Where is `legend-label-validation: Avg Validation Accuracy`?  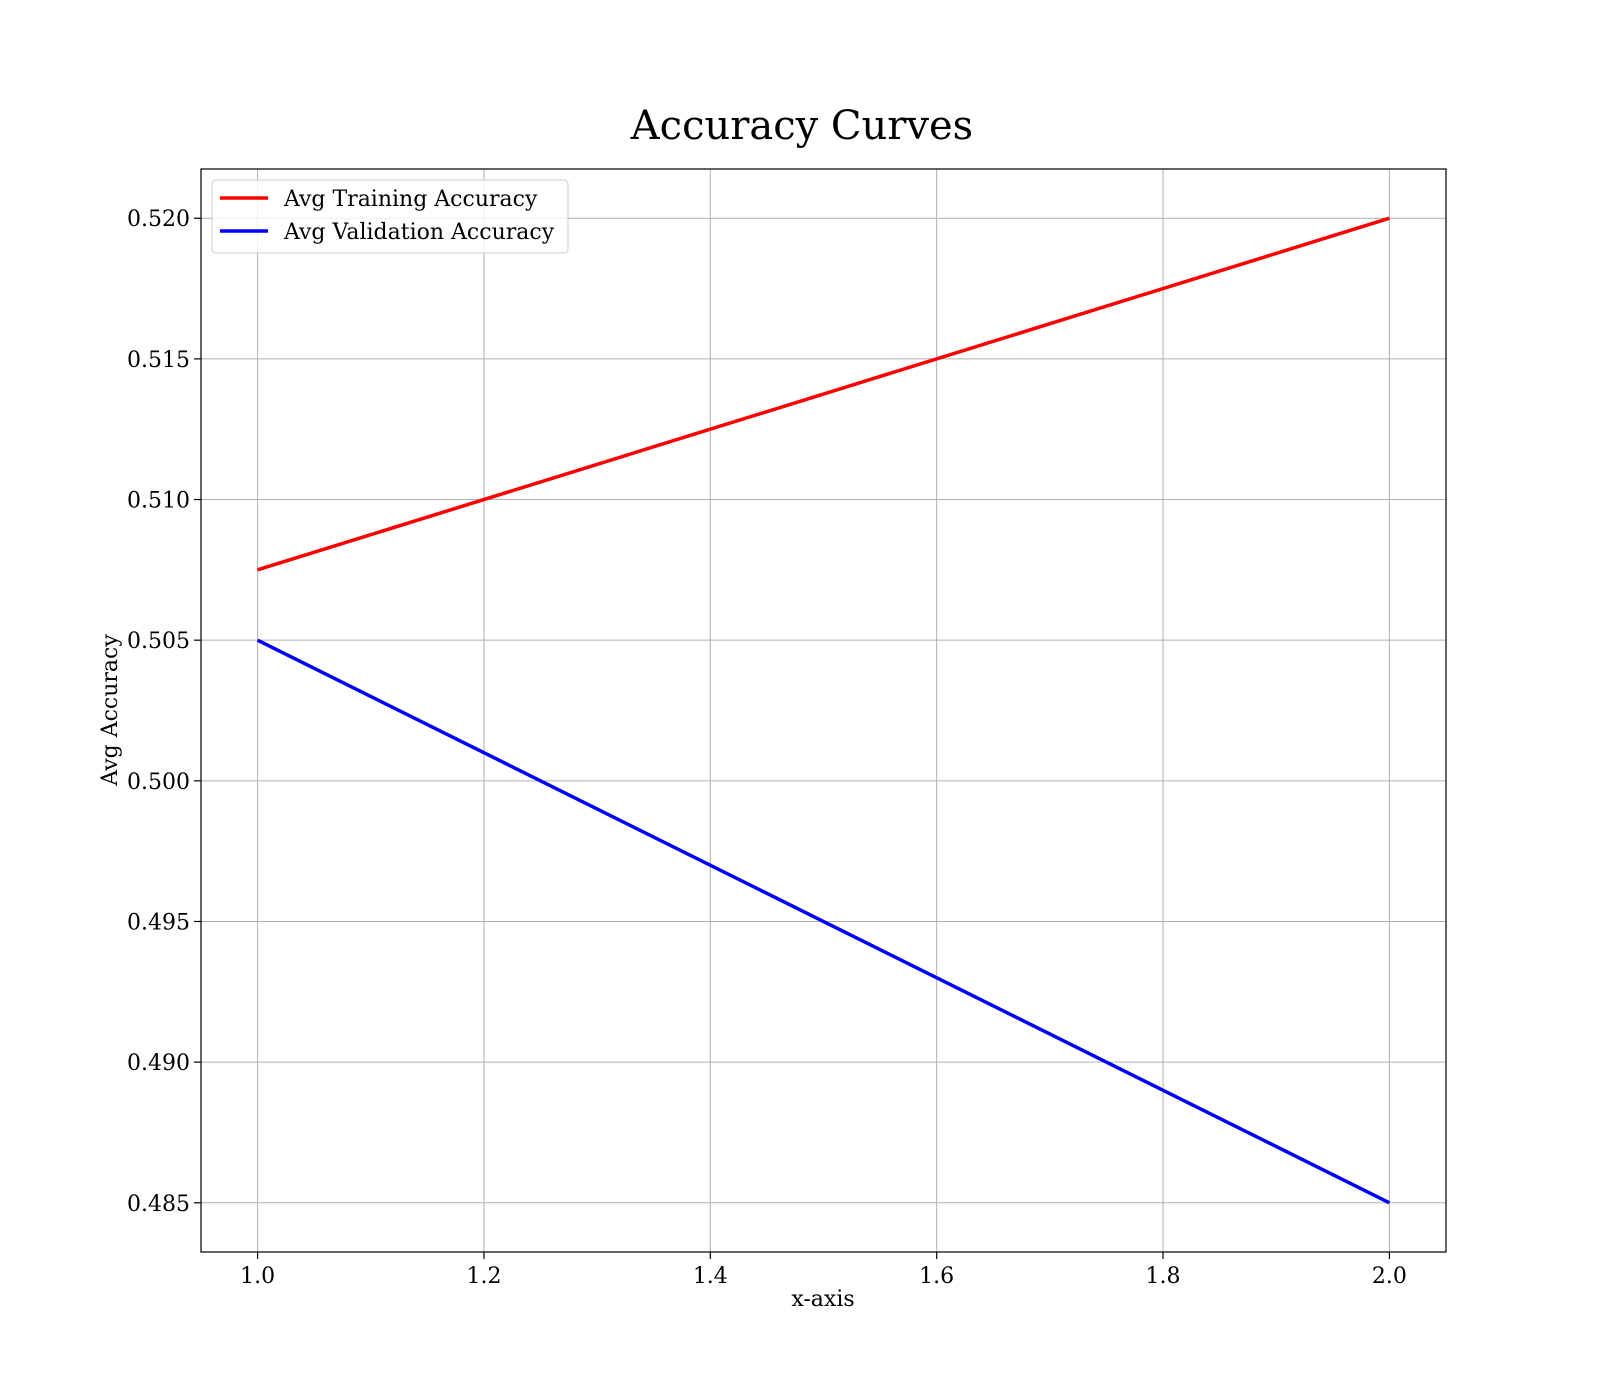
legend-label-validation: Avg Validation Accuracy is located at coordinates (419, 232).